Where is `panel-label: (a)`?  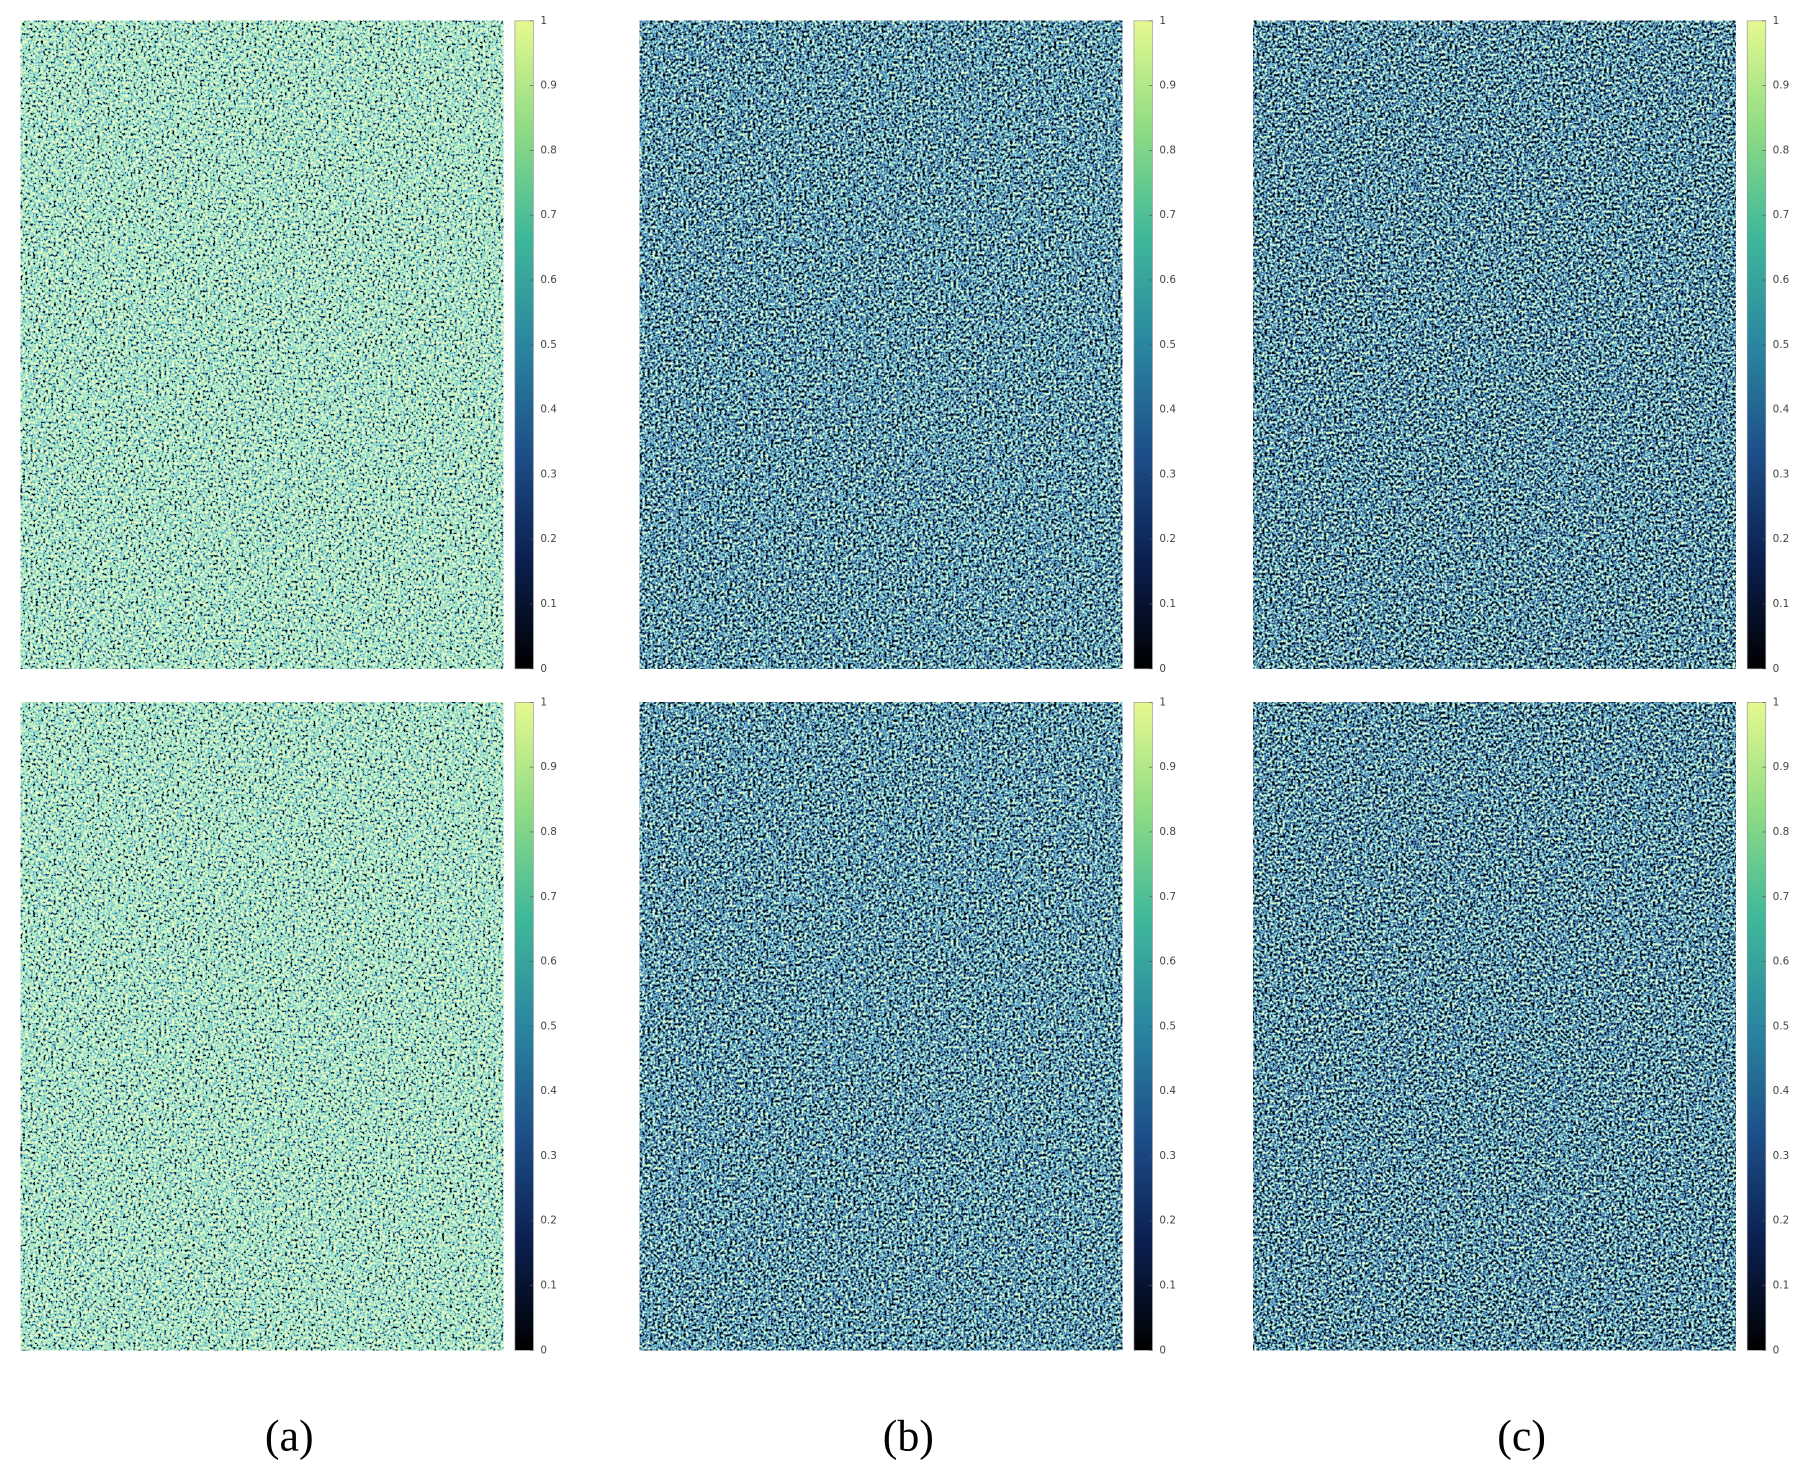
panel-label: (a) is located at coordinates (289, 1436).